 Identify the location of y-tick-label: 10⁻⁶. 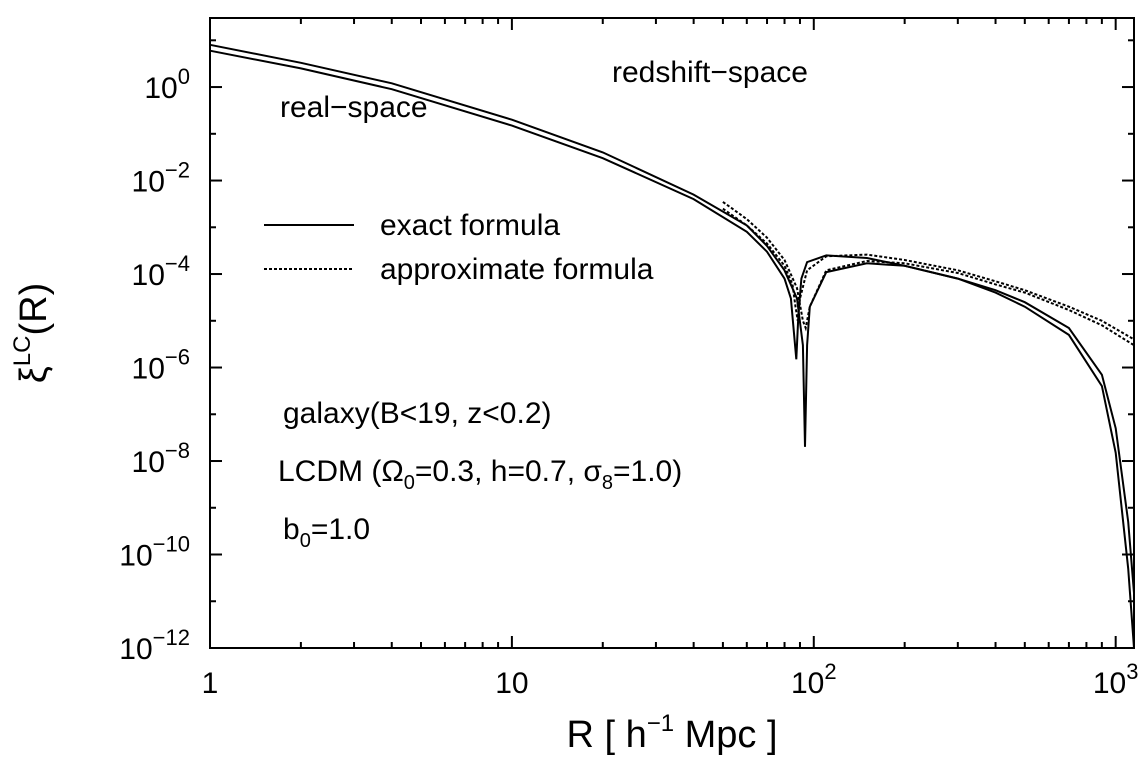
(161, 365).